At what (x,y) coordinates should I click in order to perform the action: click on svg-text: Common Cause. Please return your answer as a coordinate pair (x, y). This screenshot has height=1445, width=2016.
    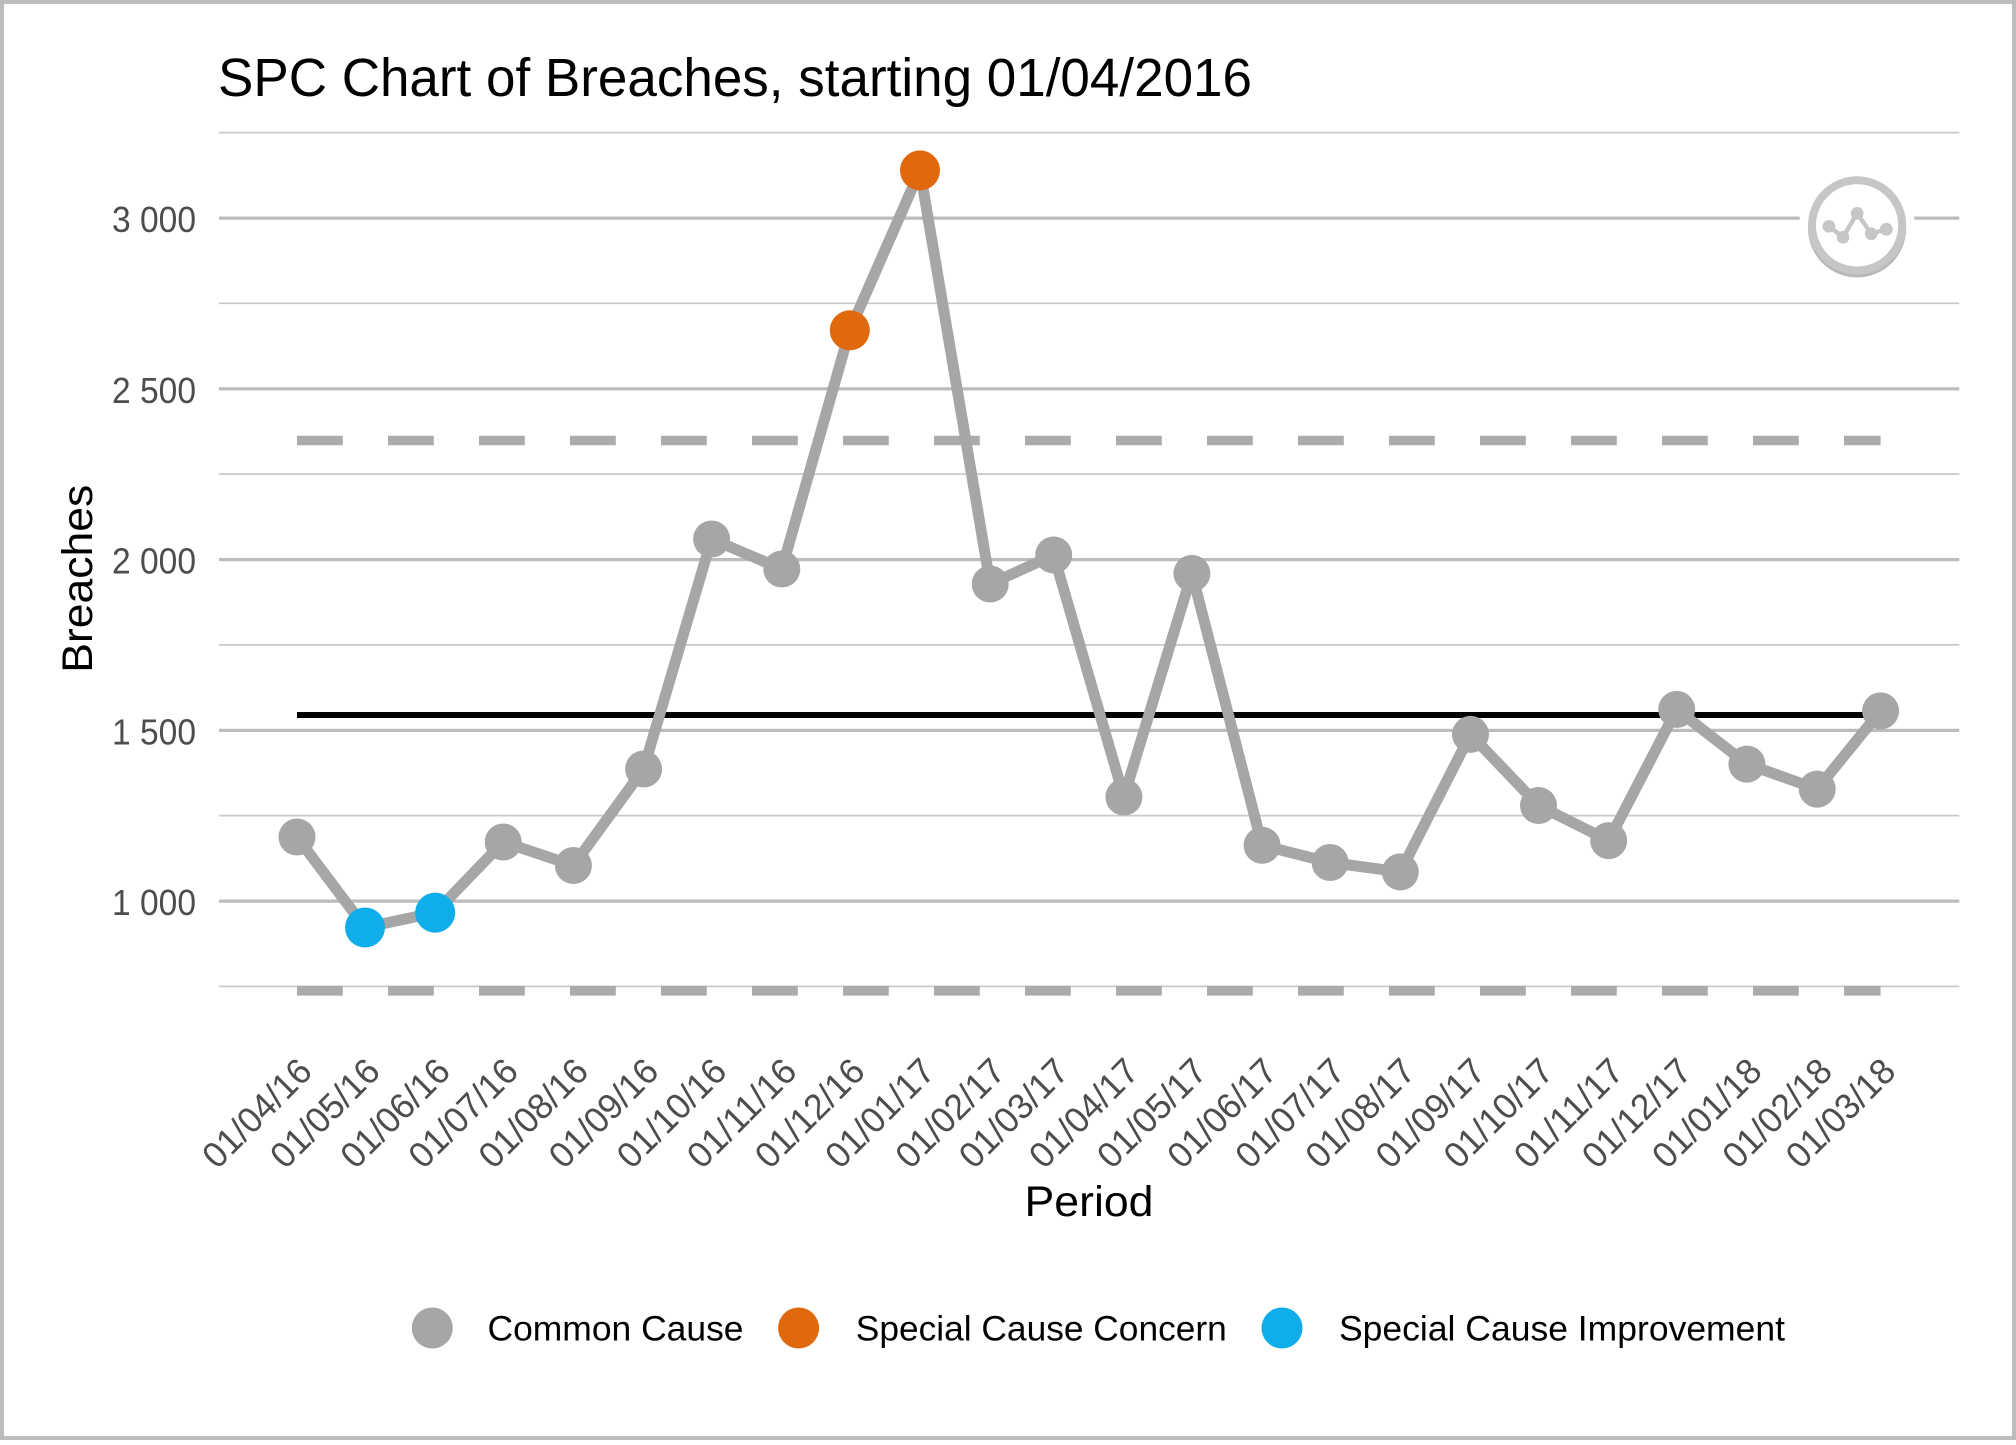
    Looking at the image, I should click on (616, 1329).